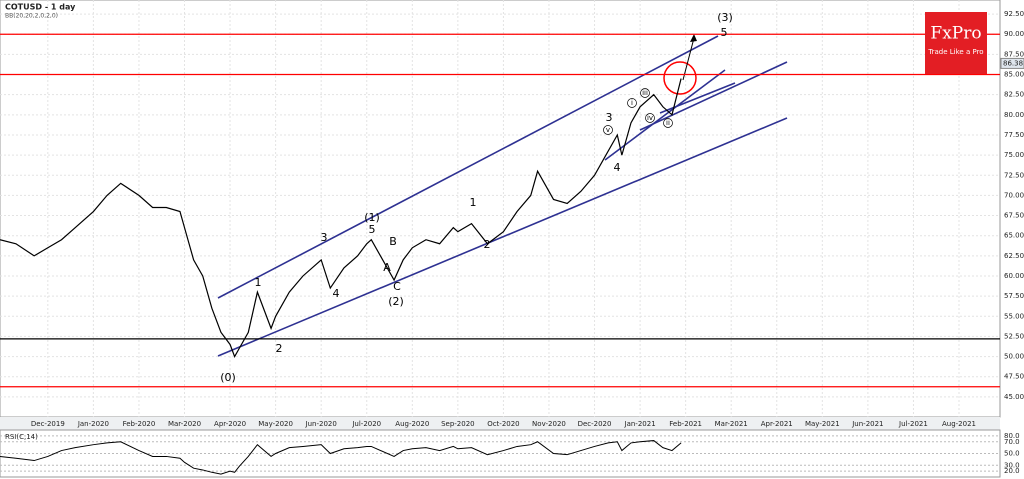 The width and height of the screenshot is (1024, 479). I want to click on wave-label: (0), so click(228, 377).